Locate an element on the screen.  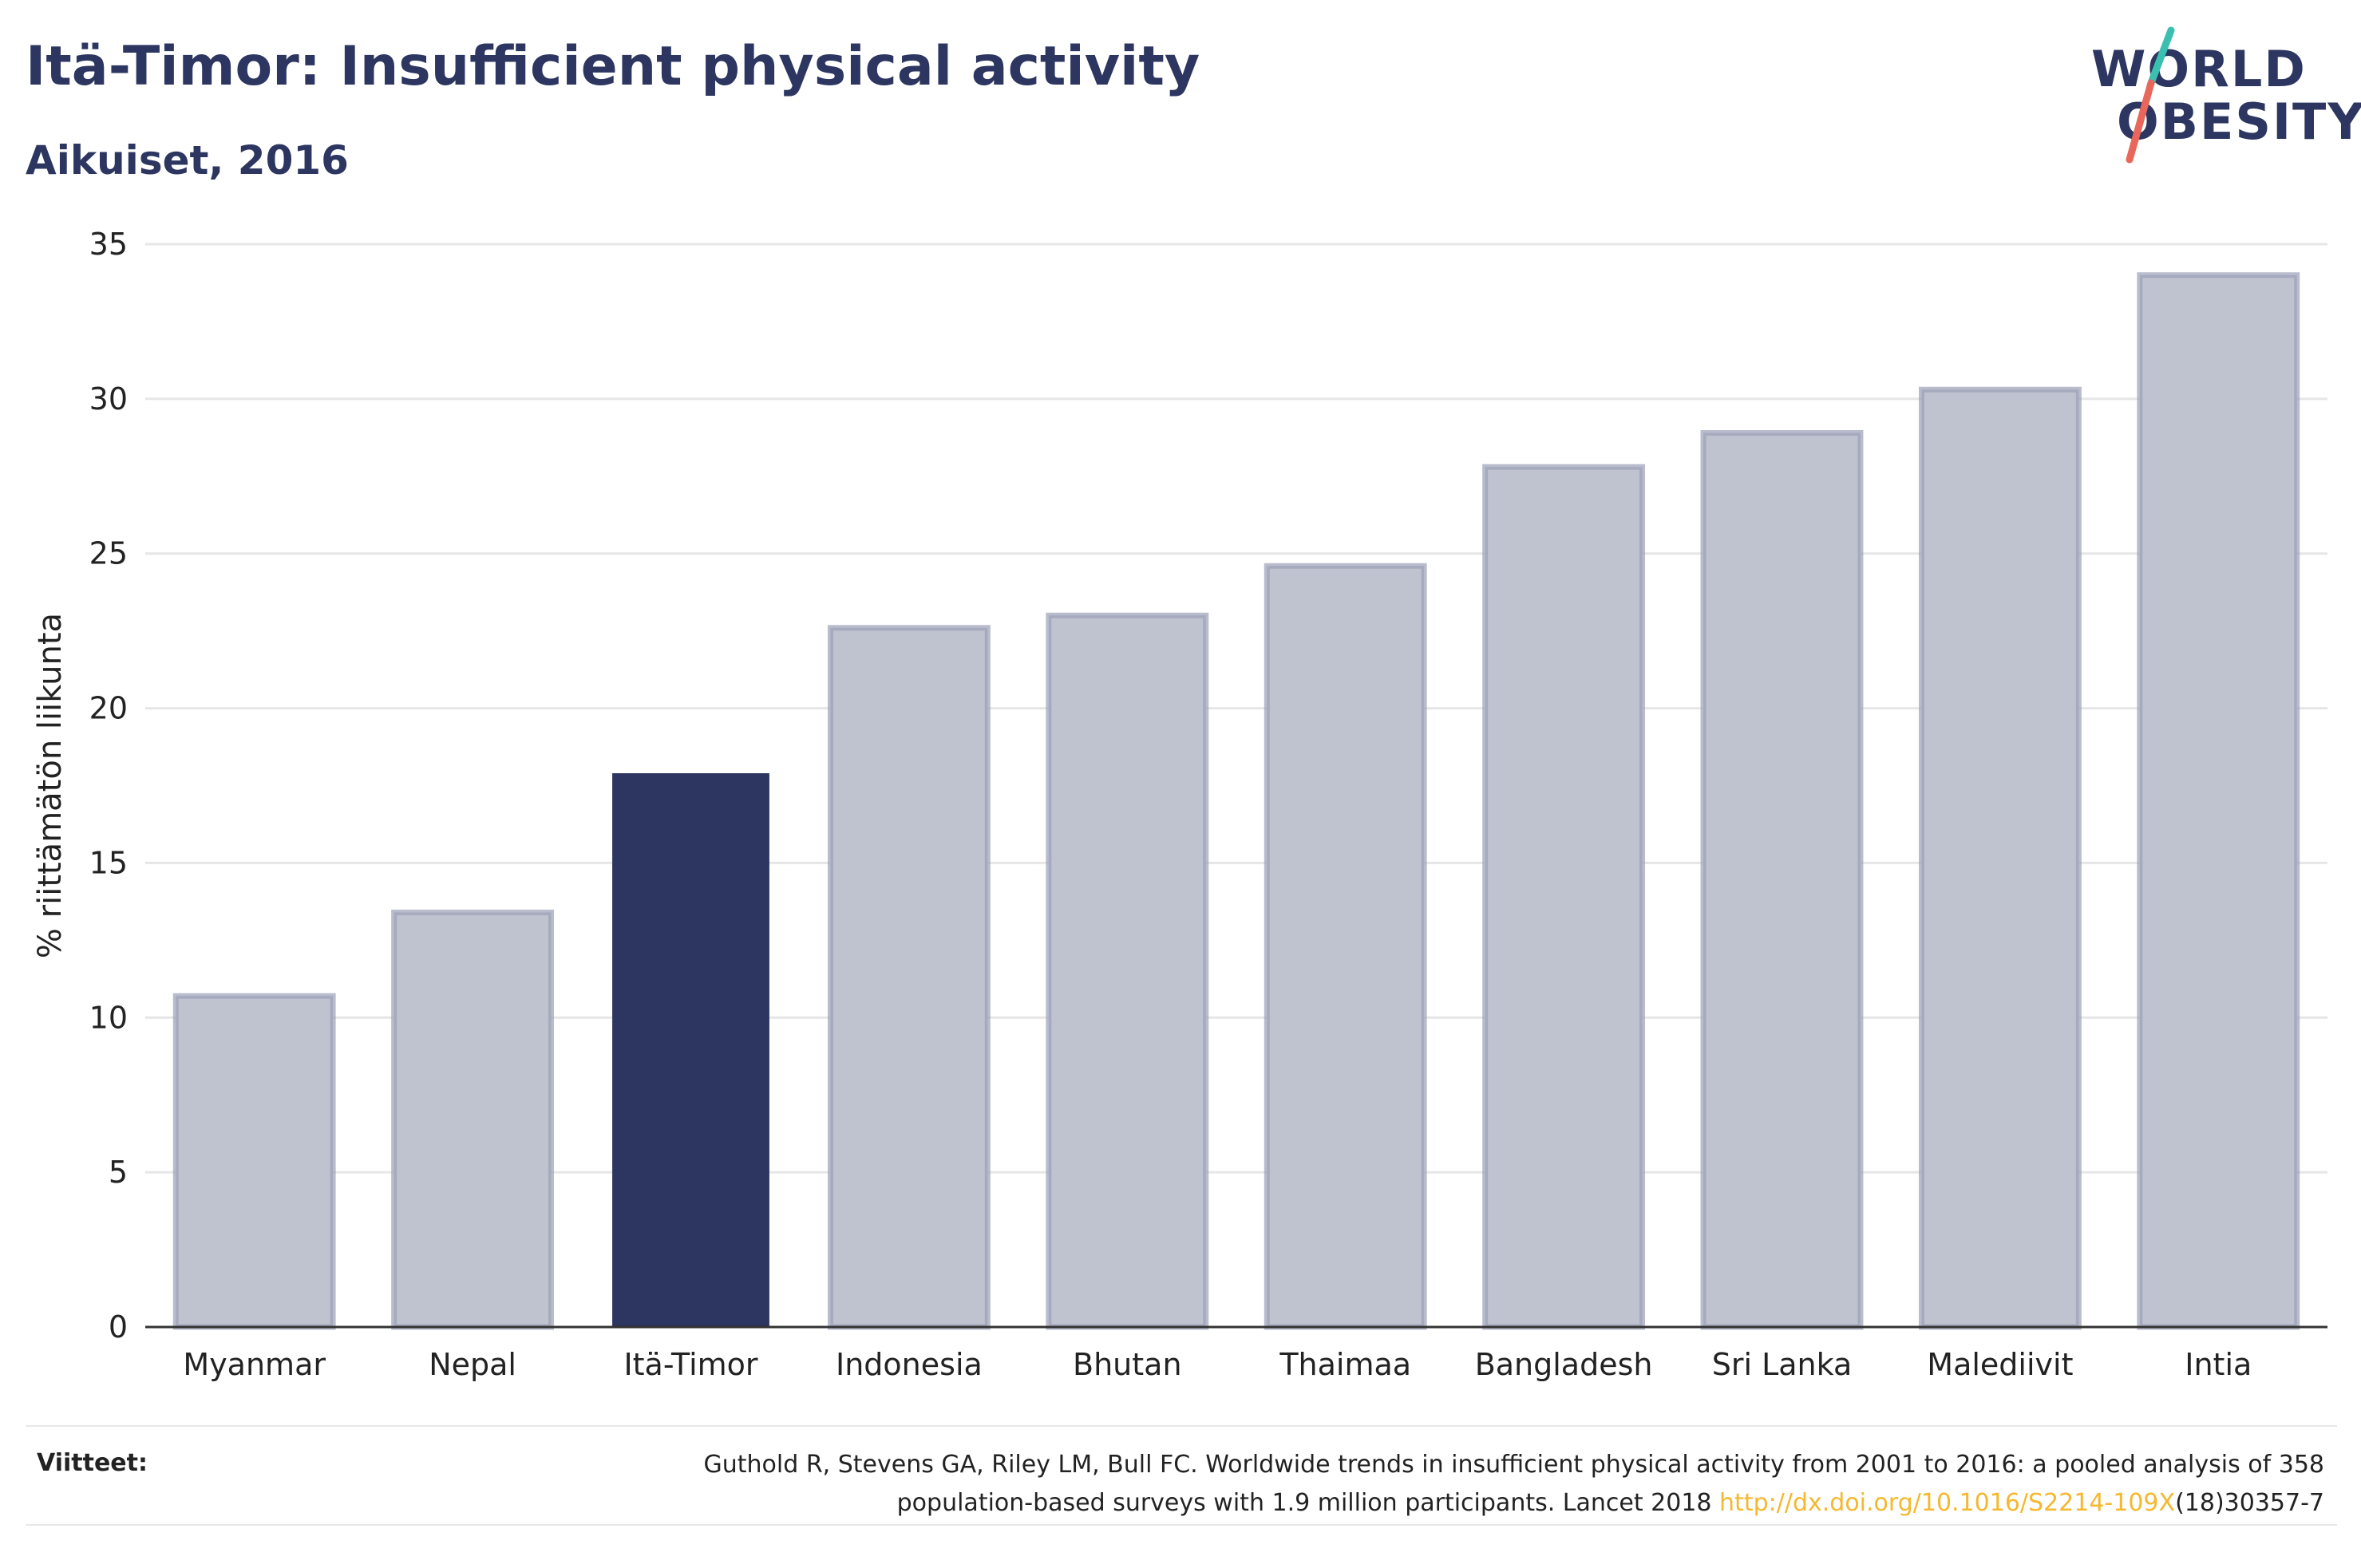
world-obesity-logo: WORLD OBESITY is located at coordinates (2218, 96).